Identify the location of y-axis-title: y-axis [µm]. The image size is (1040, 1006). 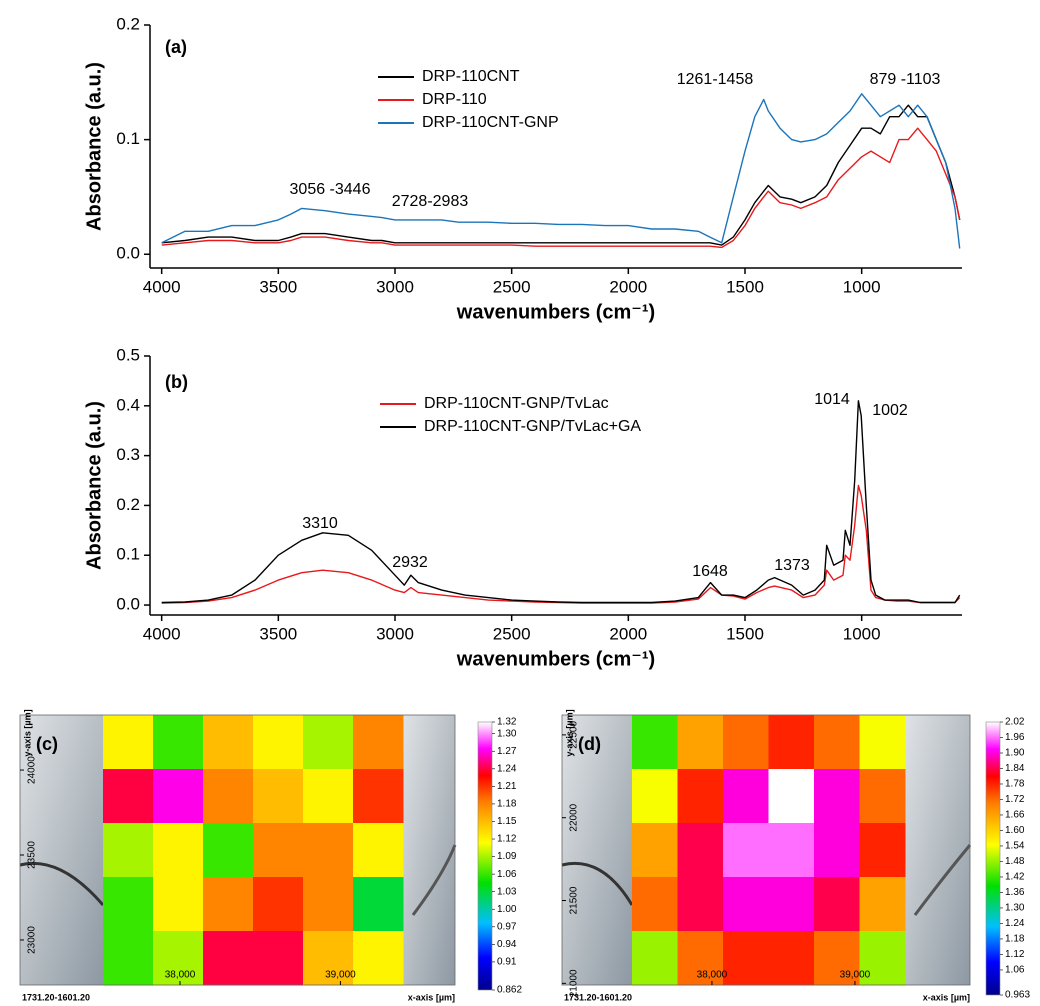
(569, 732).